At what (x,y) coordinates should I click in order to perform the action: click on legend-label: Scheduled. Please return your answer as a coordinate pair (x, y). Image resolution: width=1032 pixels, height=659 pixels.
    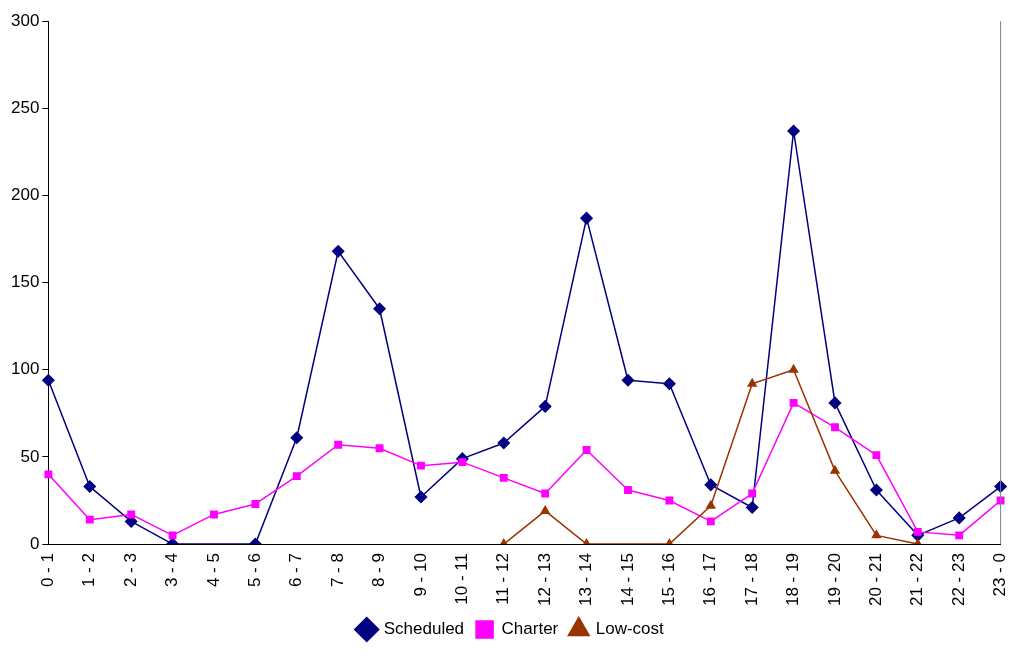
    Looking at the image, I should click on (424, 629).